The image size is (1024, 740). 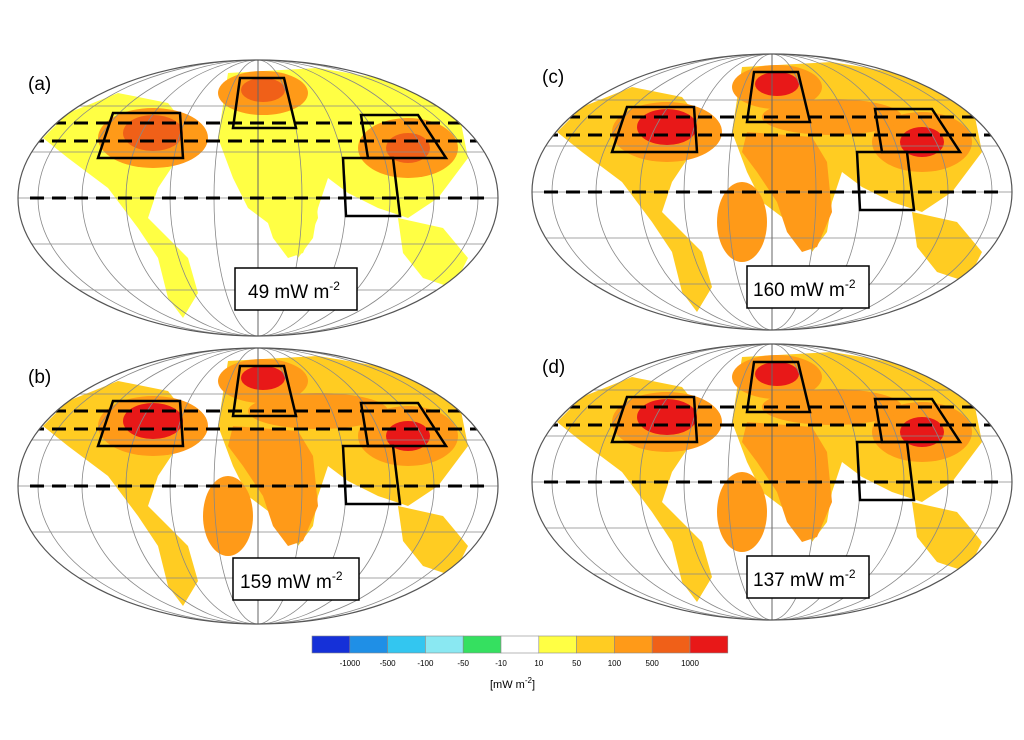 I want to click on value-box-c: 160 mW m-2, so click(x=808, y=287).